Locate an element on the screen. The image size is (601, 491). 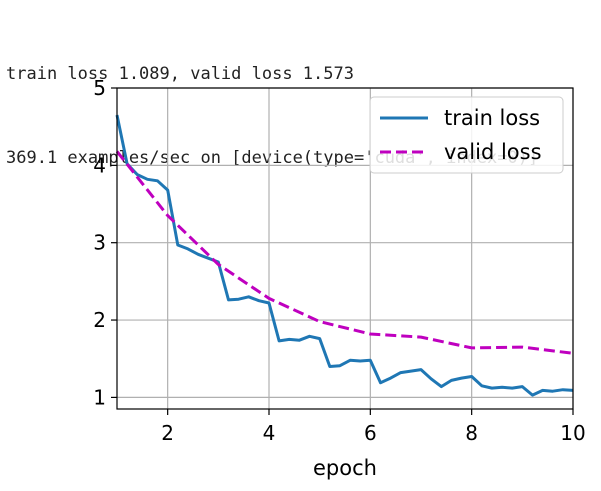
legend-box is located at coordinates (466, 135).